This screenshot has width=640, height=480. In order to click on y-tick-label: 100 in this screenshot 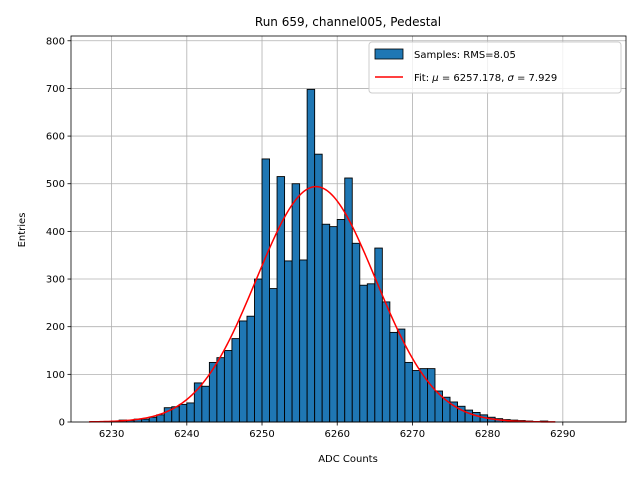, I will do `click(55, 375)`.